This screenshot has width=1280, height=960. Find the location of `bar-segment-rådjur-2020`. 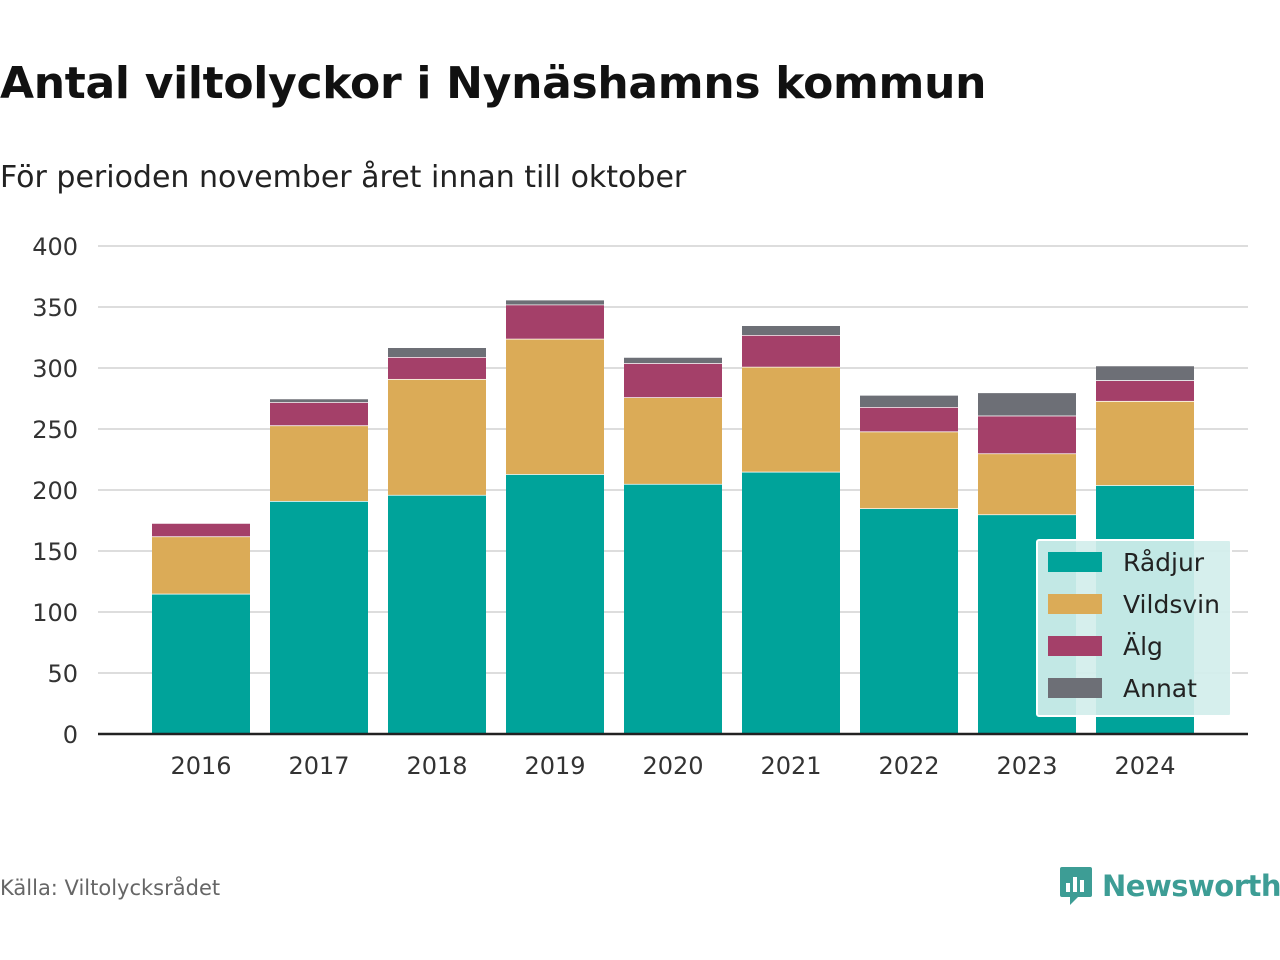

bar-segment-rådjur-2020 is located at coordinates (673, 608).